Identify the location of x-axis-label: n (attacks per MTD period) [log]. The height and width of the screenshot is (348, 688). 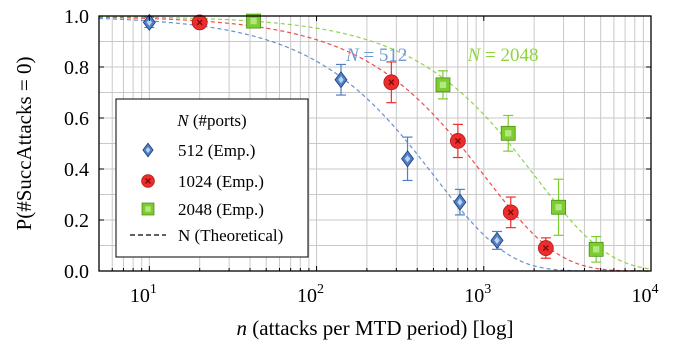
(375, 328).